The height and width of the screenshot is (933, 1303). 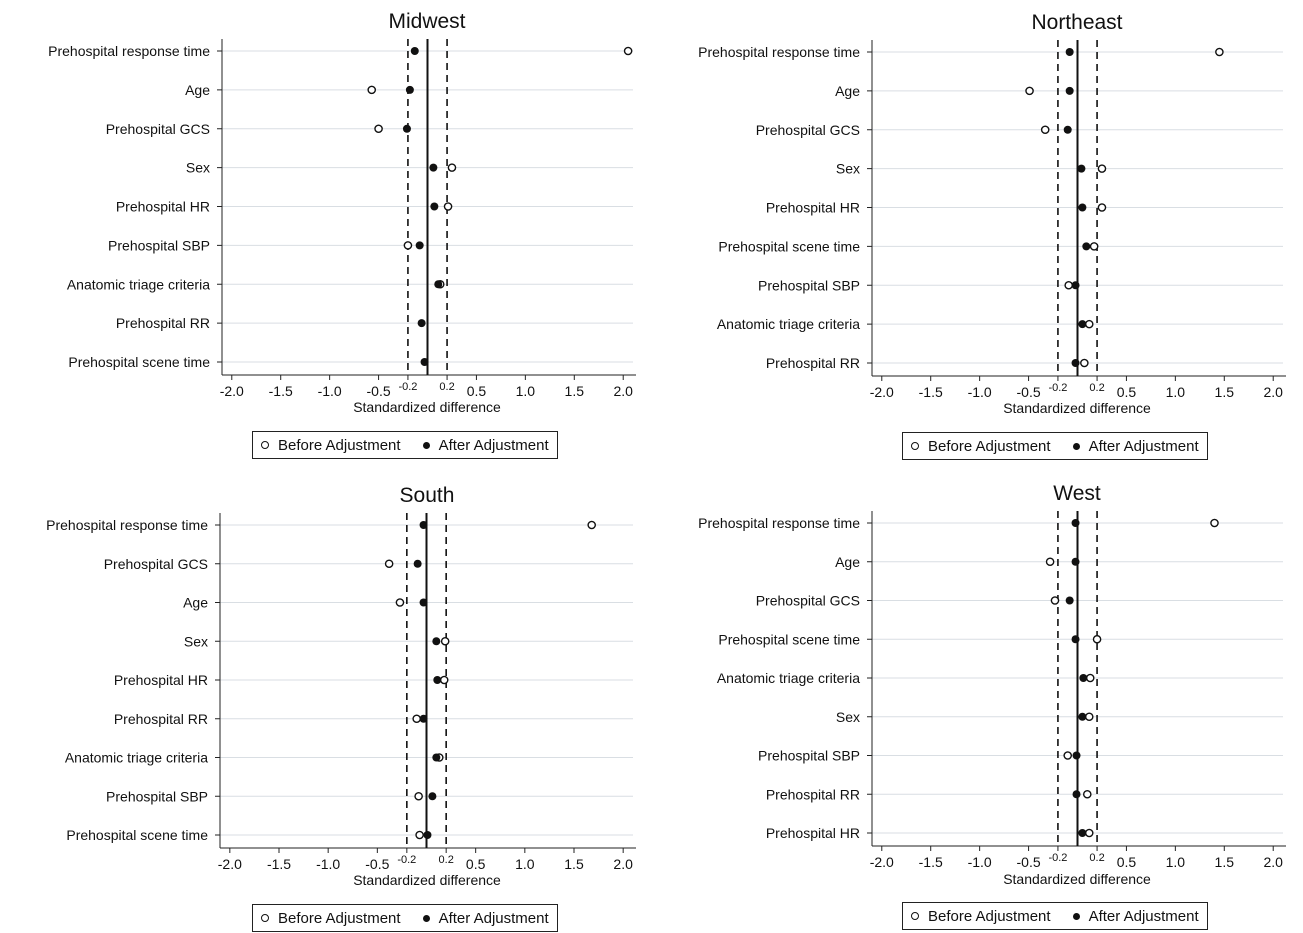 What do you see at coordinates (1077, 493) in the screenshot?
I see `chart-title: West` at bounding box center [1077, 493].